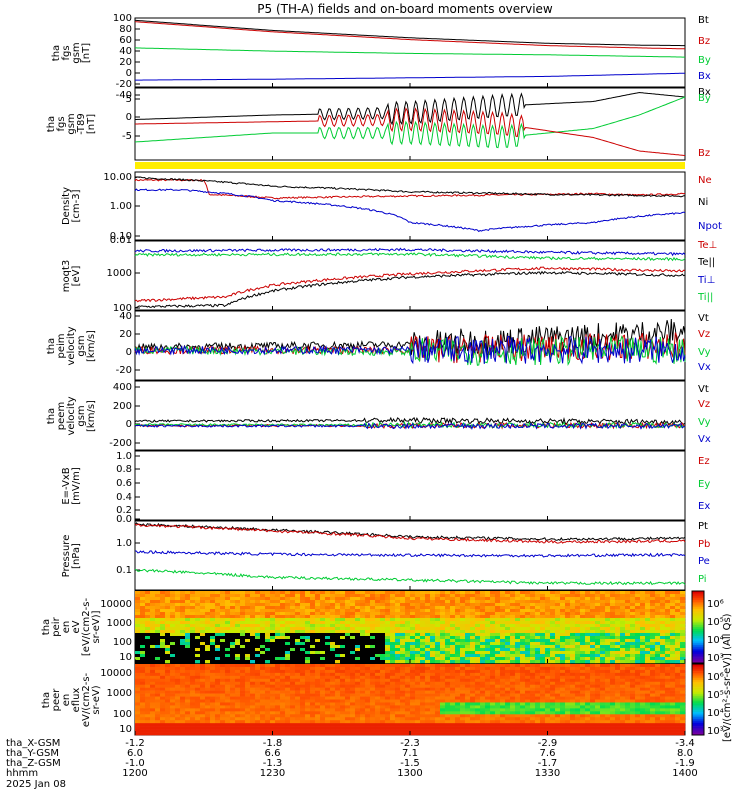  I want to click on ytick-label: 1.0, so click(124, 543).